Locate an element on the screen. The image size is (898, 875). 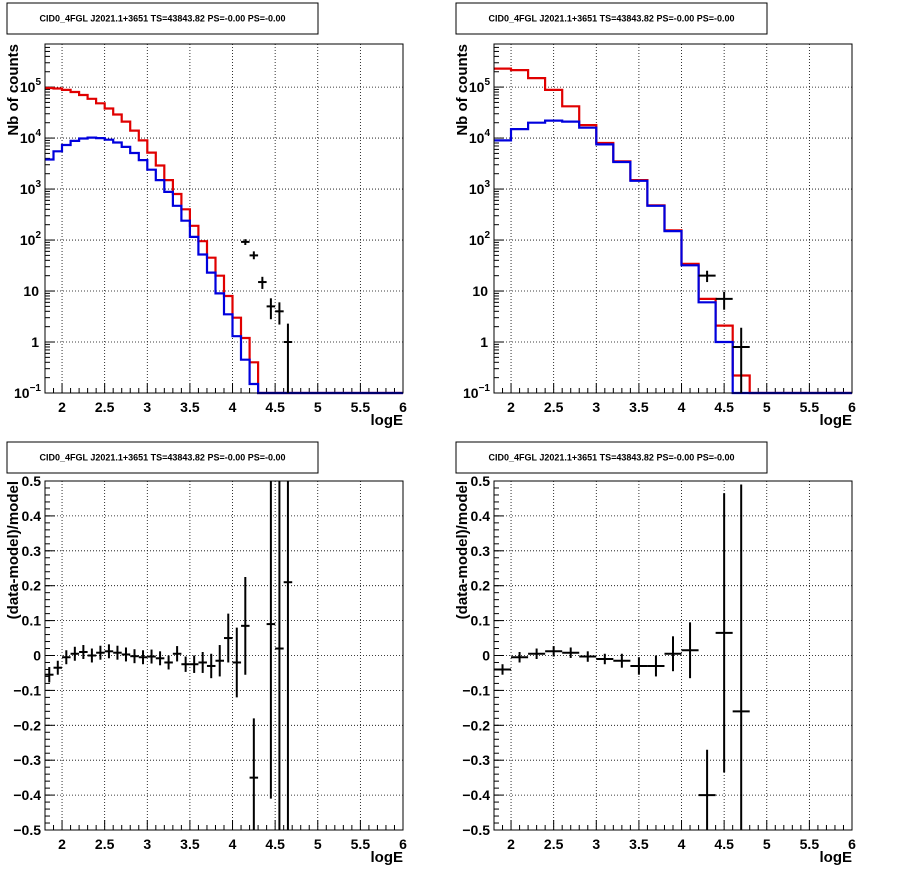
x-tick-label: 3 is located at coordinates (147, 844).